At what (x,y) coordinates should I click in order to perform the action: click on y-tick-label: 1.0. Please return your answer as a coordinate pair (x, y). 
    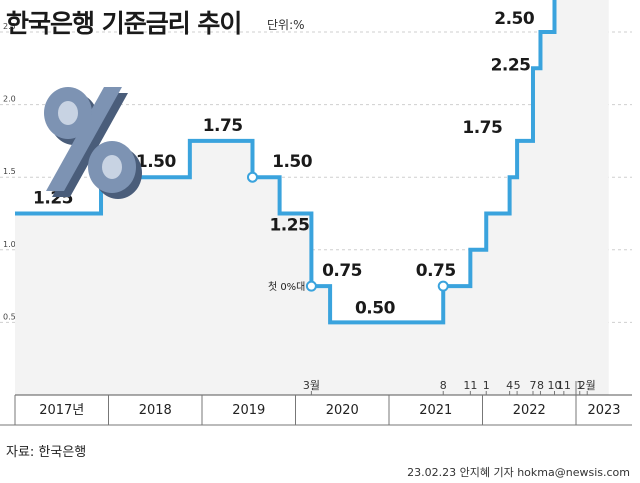
    Looking at the image, I should click on (9, 244).